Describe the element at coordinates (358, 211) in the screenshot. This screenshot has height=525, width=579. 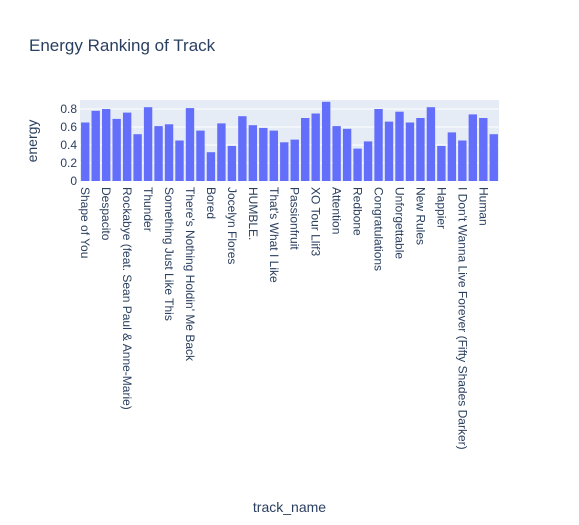
I see `x-tick-label: Redbone` at that location.